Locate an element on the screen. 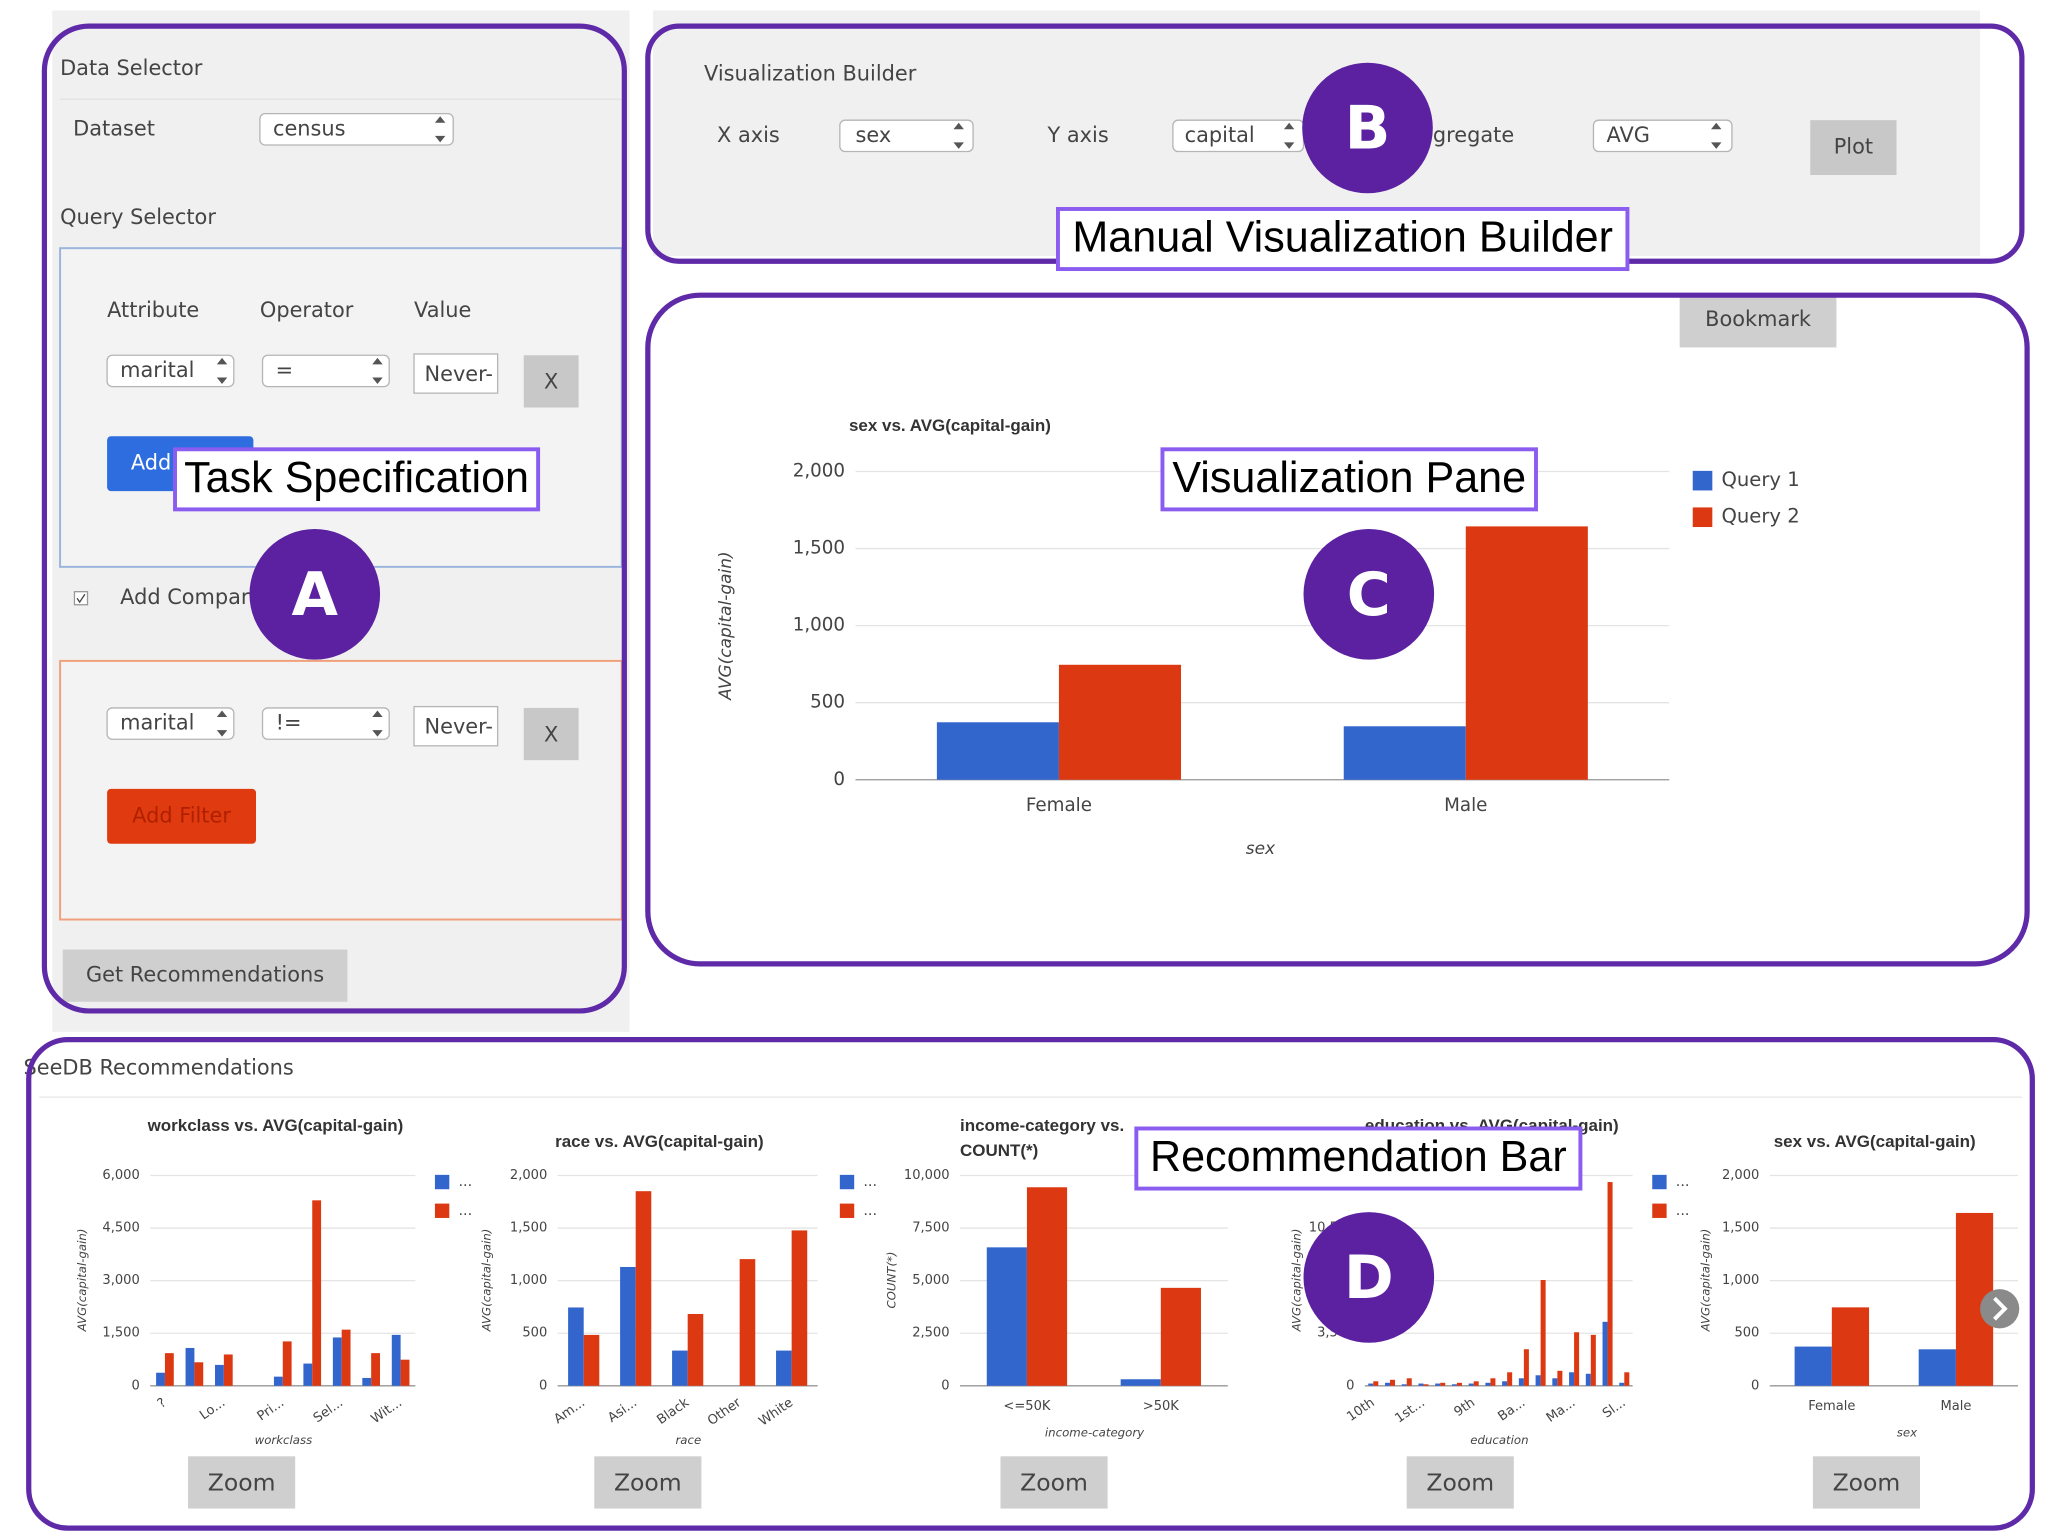 The height and width of the screenshot is (1536, 2048). y-axis-label: AVG(capital-gain) is located at coordinates (487, 1281).